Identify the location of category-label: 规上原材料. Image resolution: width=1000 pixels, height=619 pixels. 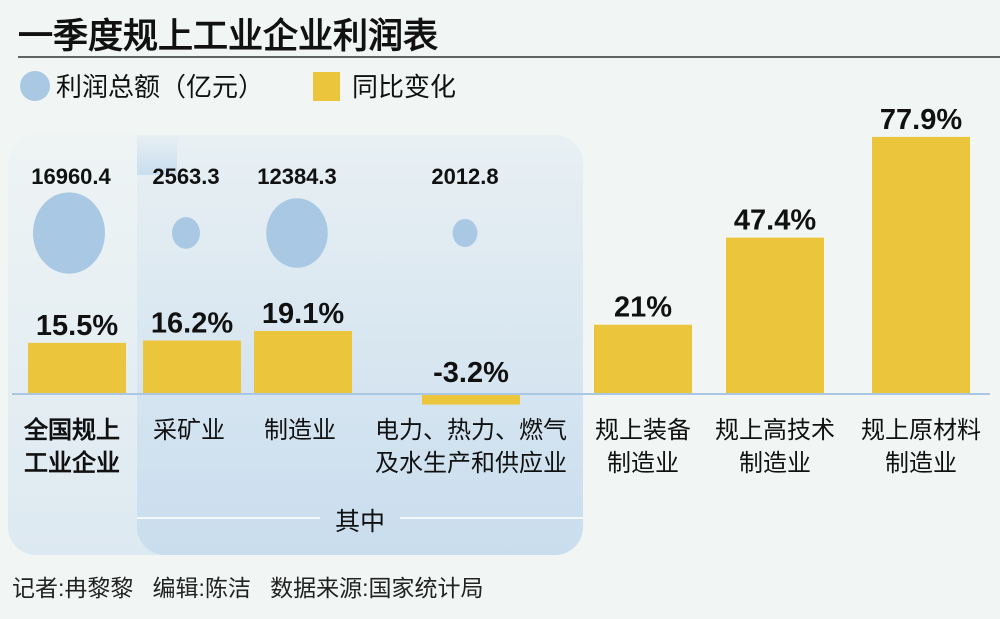
(921, 430).